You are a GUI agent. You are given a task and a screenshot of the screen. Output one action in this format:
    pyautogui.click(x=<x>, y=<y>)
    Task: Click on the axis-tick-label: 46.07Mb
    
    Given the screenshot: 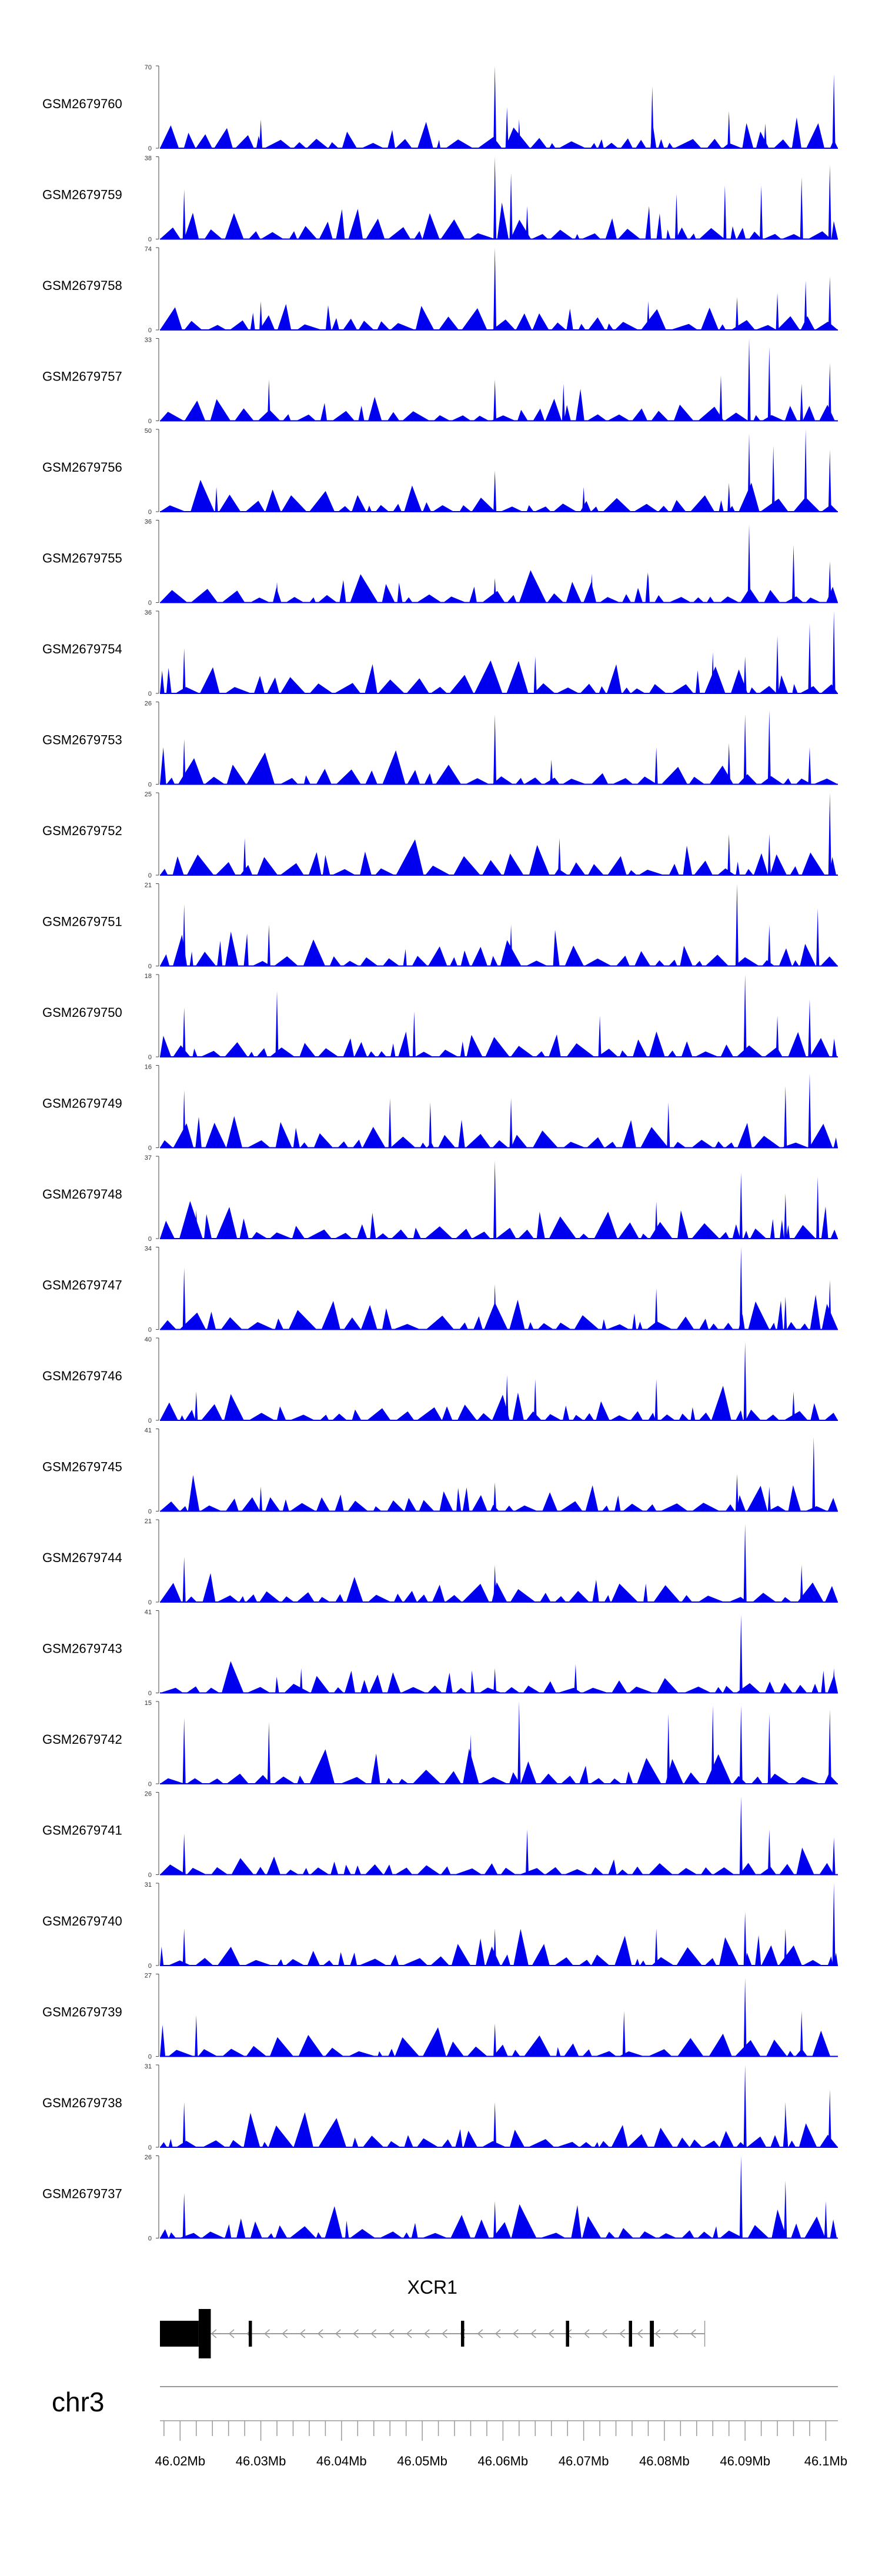 What is the action you would take?
    pyautogui.click(x=584, y=2461)
    